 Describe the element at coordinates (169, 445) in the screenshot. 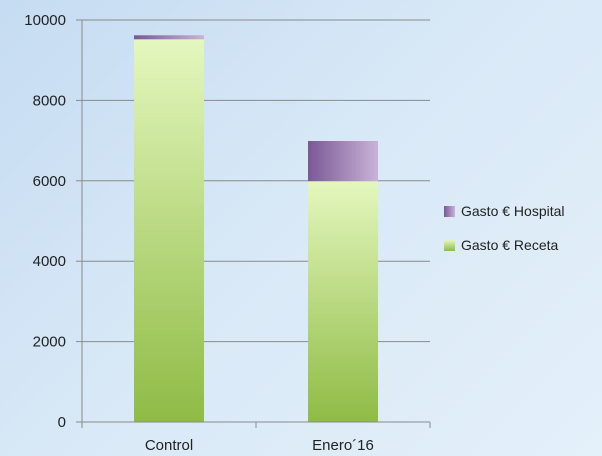

I see `x-category-label: Control` at that location.